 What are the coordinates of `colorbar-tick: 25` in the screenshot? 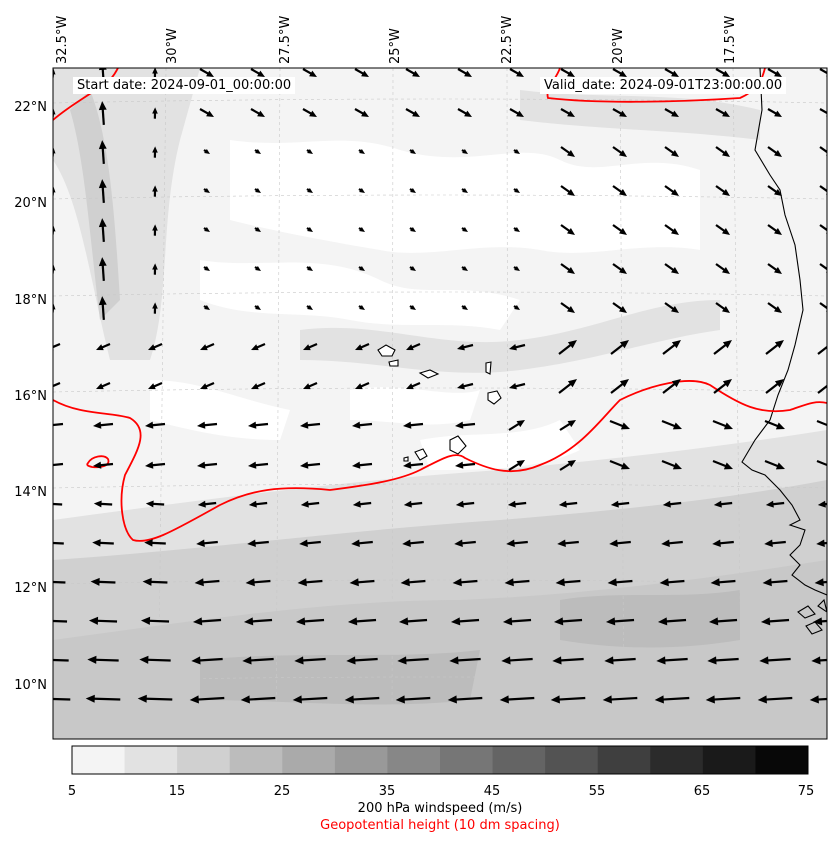 It's located at (282, 791).